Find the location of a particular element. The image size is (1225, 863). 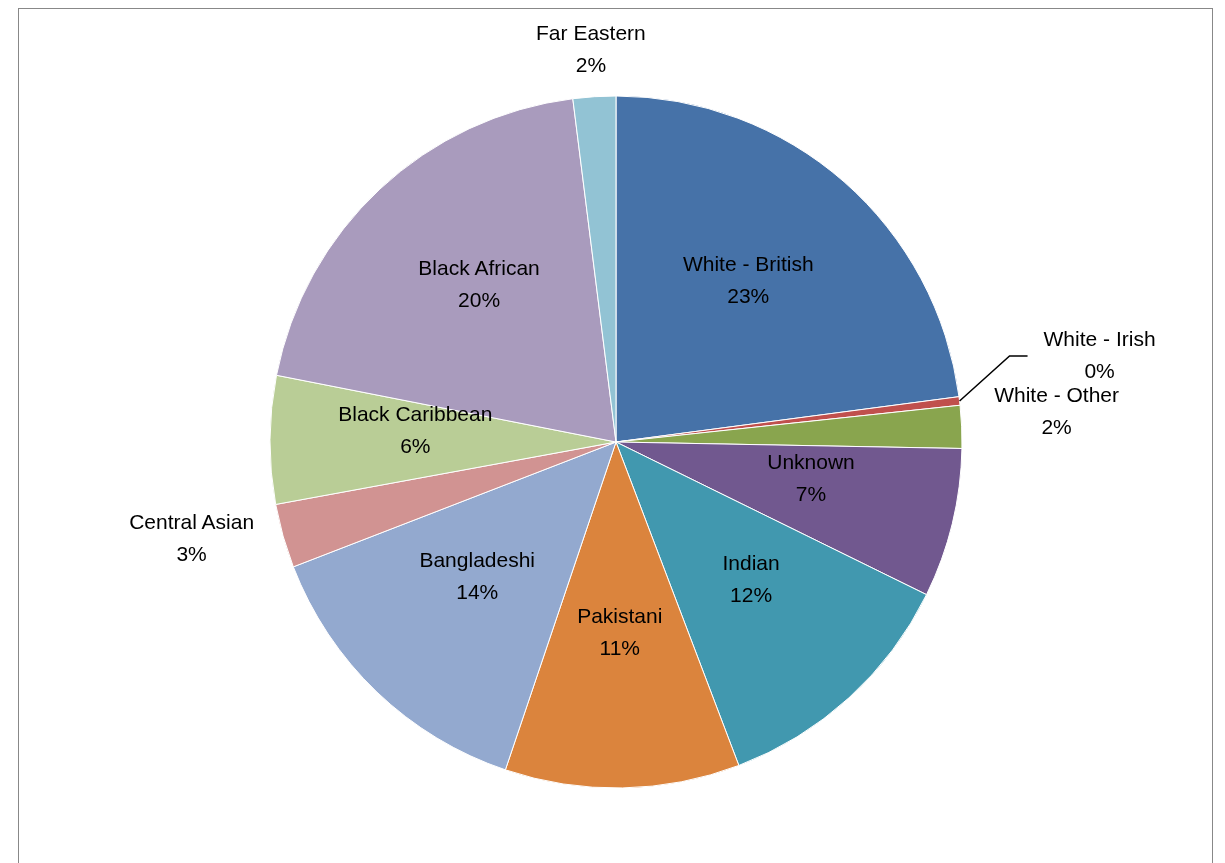

data-label: 12% is located at coordinates (751, 595).